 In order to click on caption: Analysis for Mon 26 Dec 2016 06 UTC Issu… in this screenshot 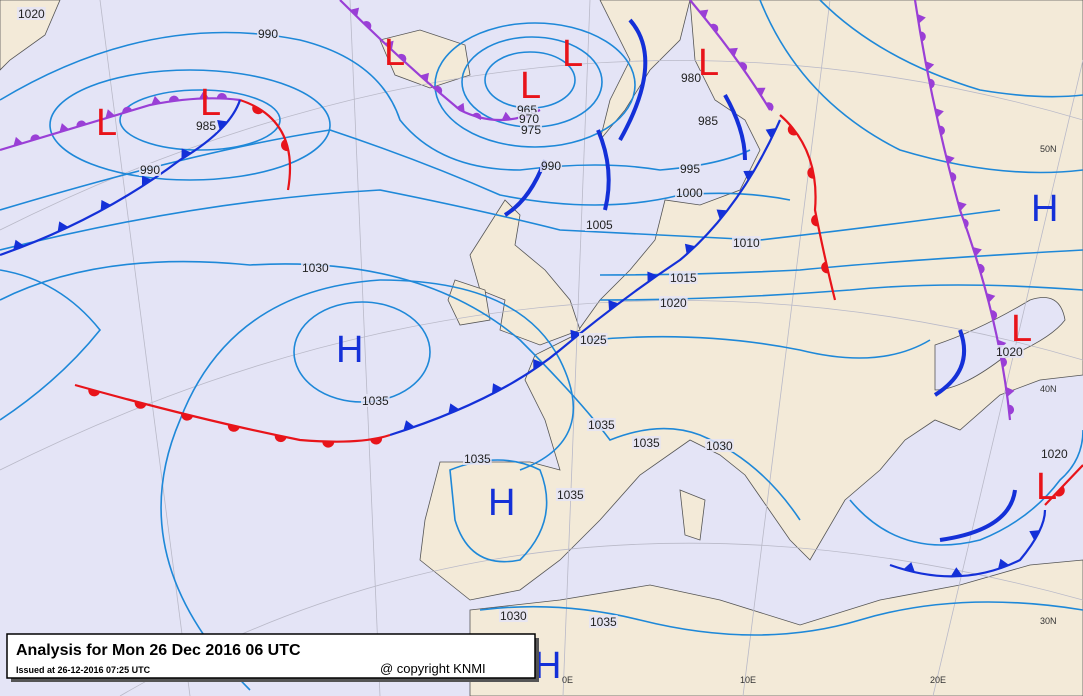, I will do `click(272, 657)`.